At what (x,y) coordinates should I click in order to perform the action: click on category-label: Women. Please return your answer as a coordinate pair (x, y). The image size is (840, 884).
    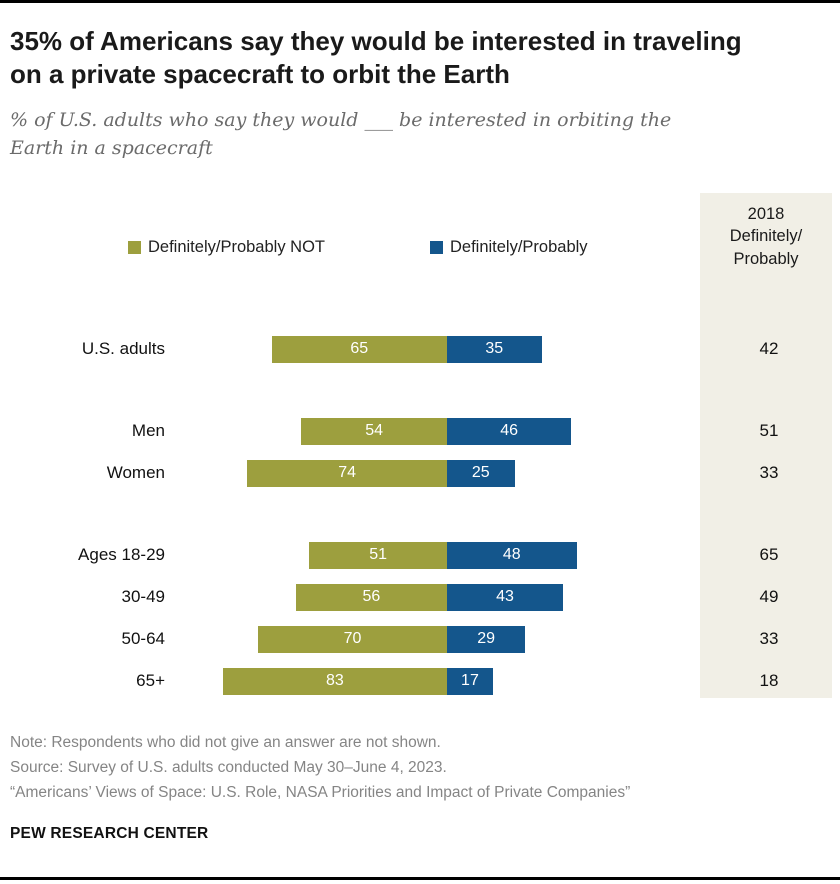
    Looking at the image, I should click on (135, 473).